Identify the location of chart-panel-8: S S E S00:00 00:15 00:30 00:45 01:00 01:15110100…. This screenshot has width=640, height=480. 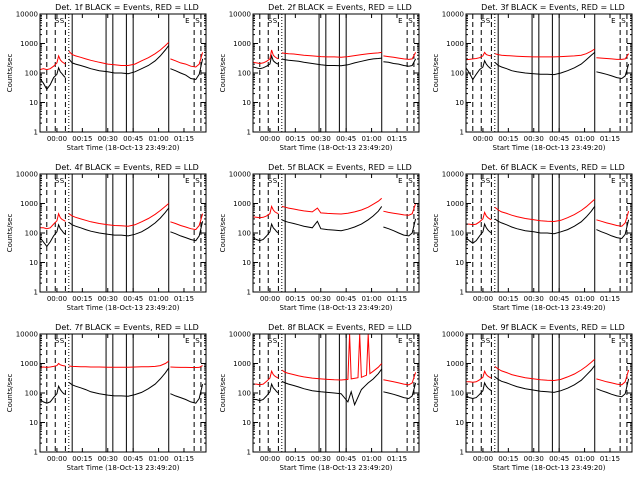
(319, 397).